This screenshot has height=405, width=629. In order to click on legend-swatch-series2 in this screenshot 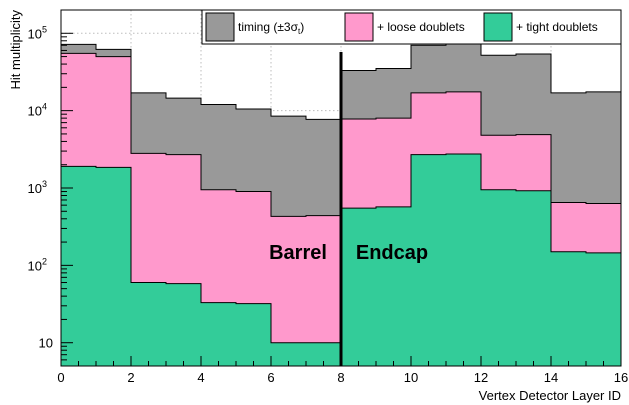, I will do `click(498, 27)`.